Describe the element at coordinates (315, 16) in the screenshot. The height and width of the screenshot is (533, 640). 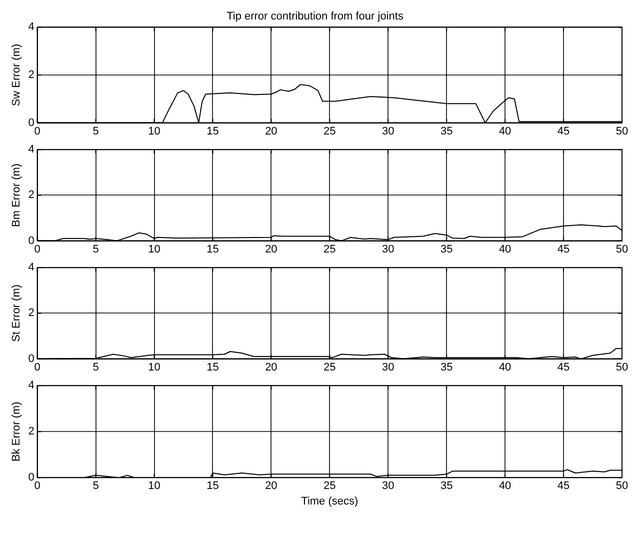
I see `chart-title: Tip error contribution from four joints` at that location.